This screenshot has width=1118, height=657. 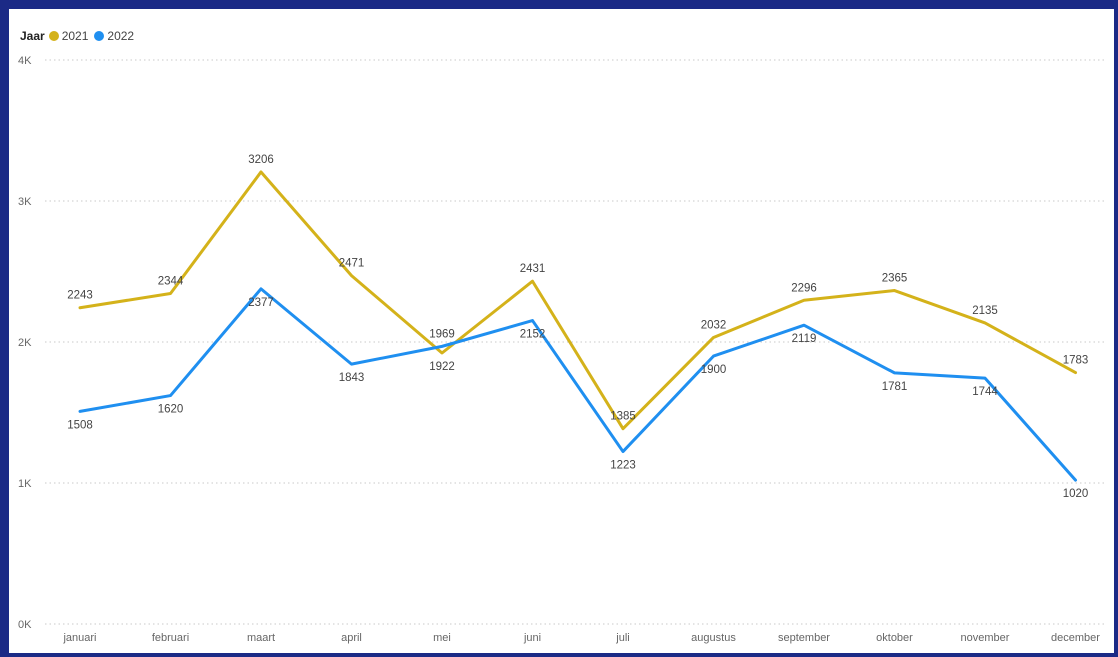 I want to click on legend-title: Jaar, so click(x=32, y=36).